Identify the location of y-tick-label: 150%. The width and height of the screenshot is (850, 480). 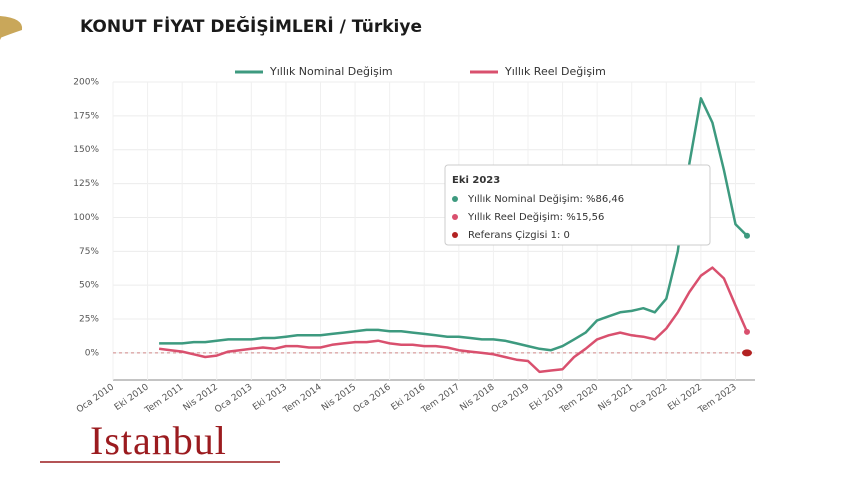
(86, 150).